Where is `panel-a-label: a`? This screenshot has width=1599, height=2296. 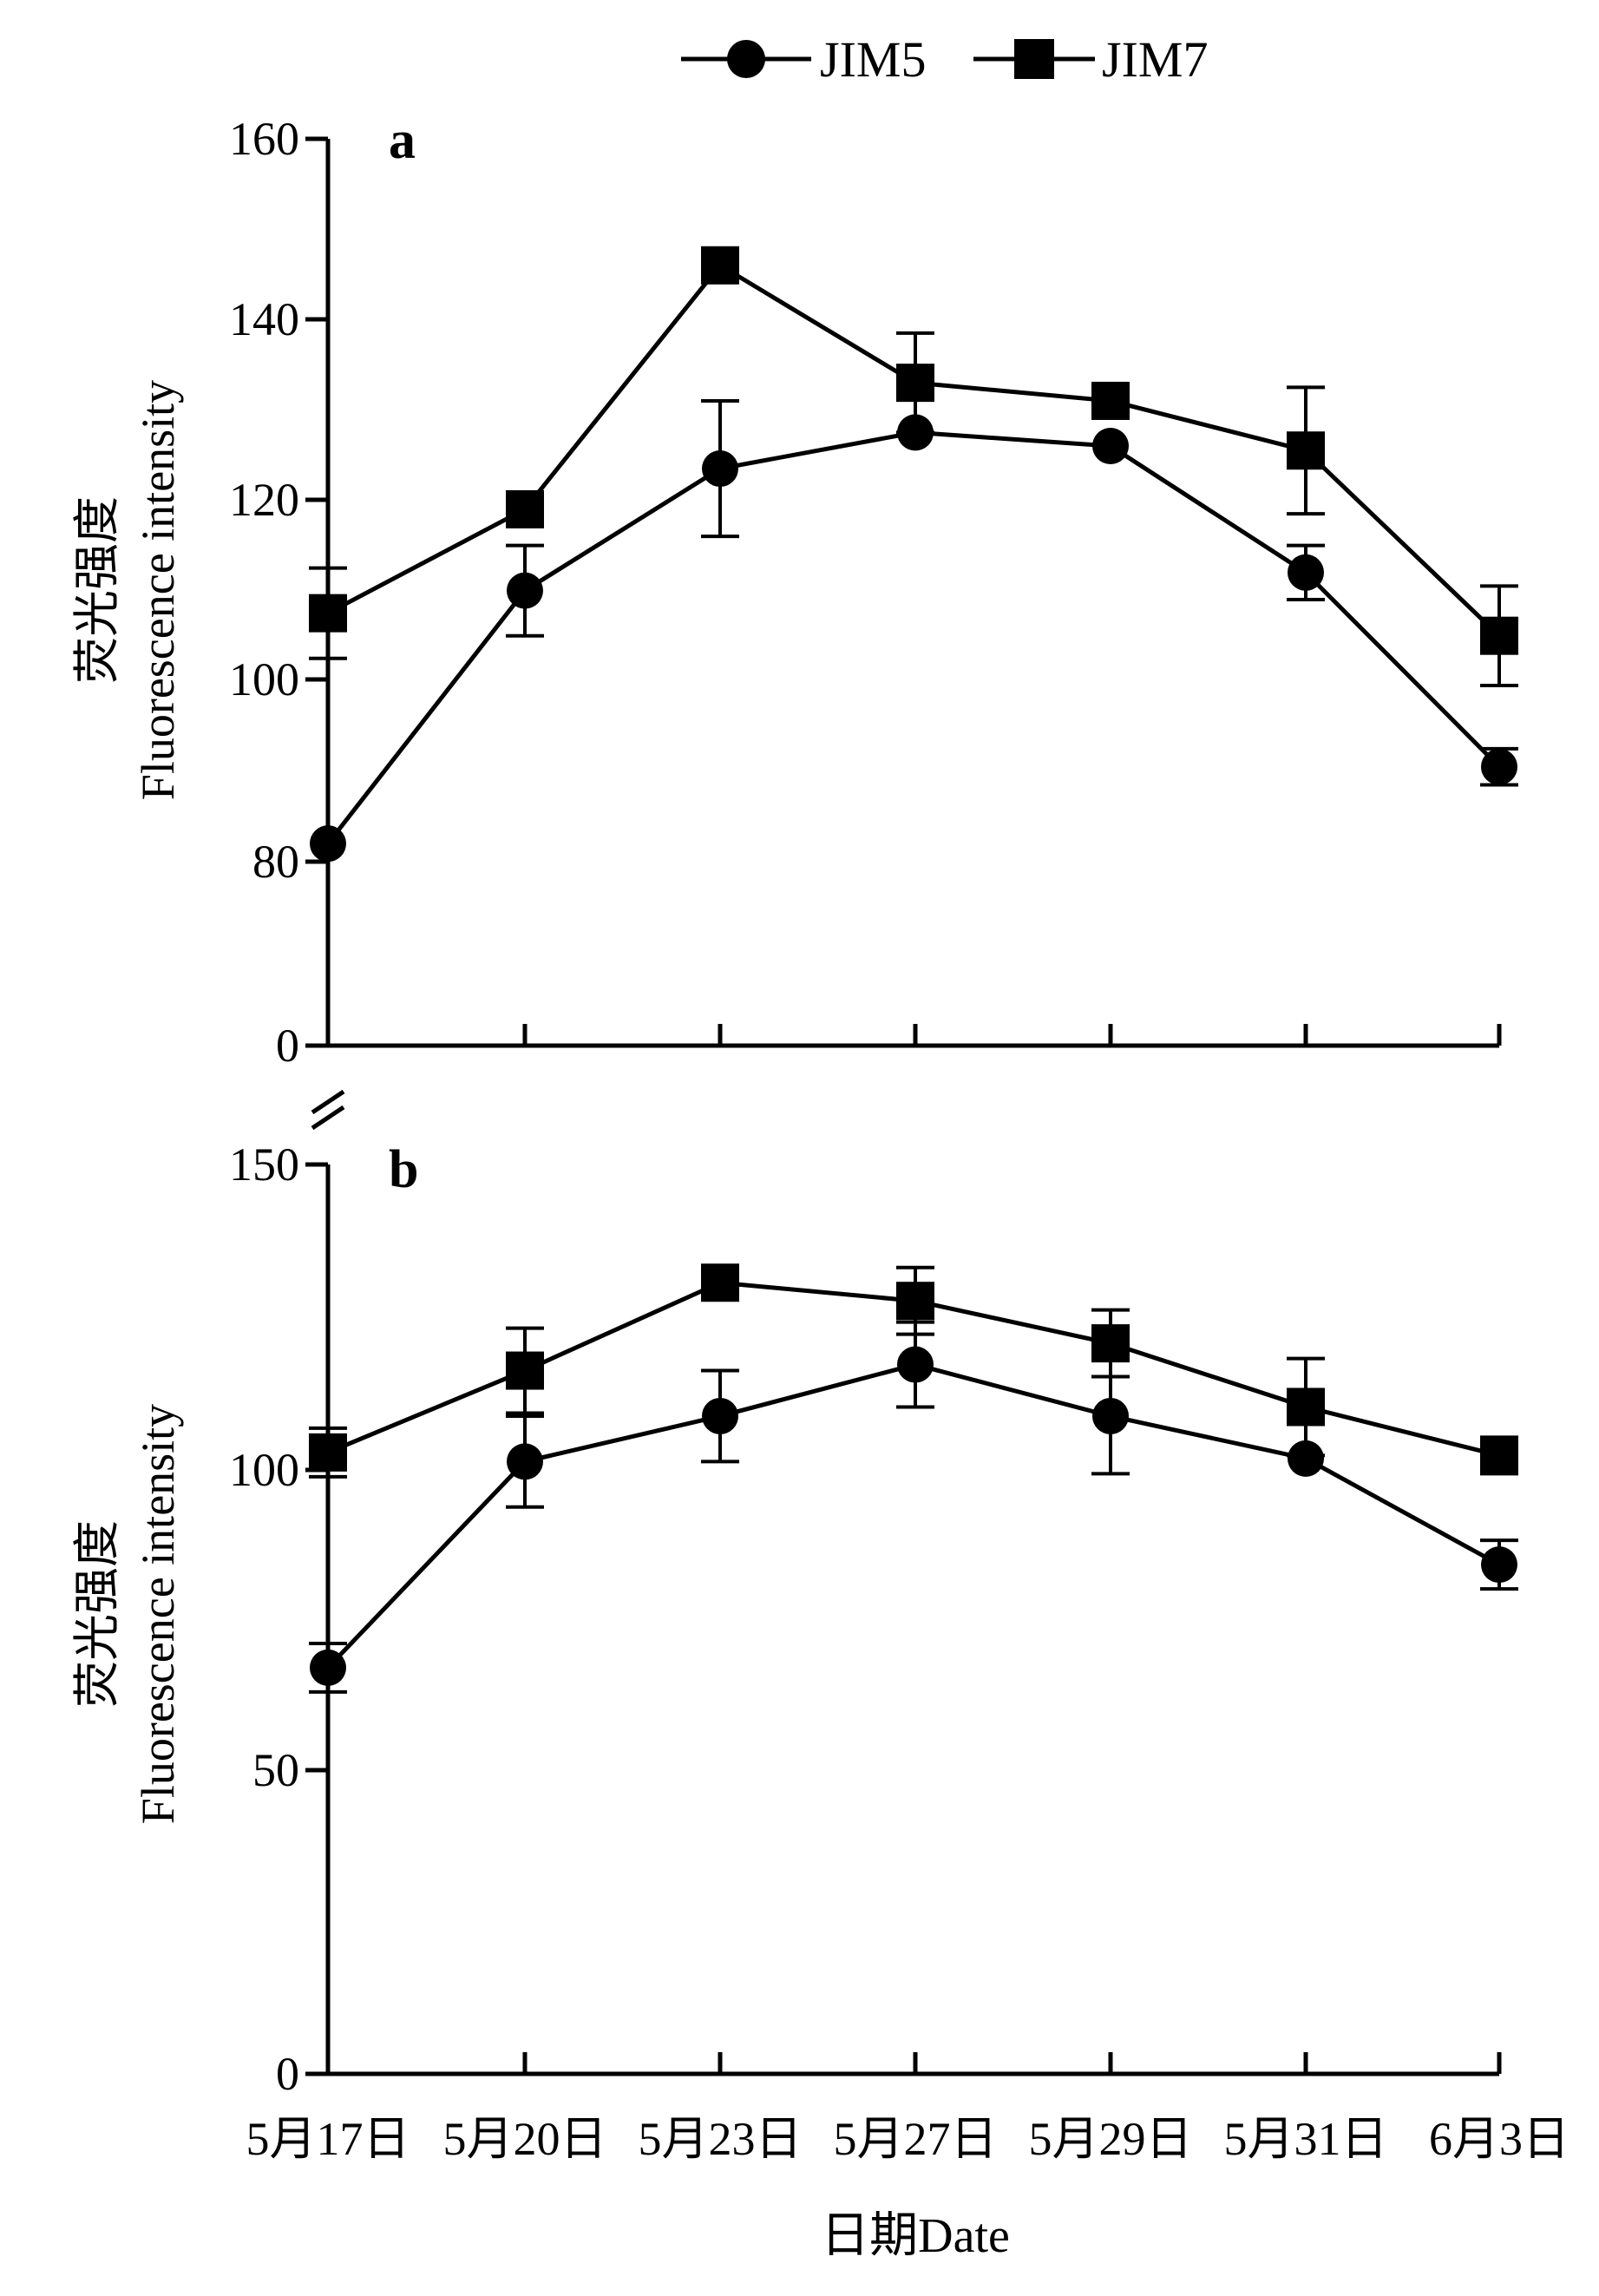 panel-a-label: a is located at coordinates (402, 140).